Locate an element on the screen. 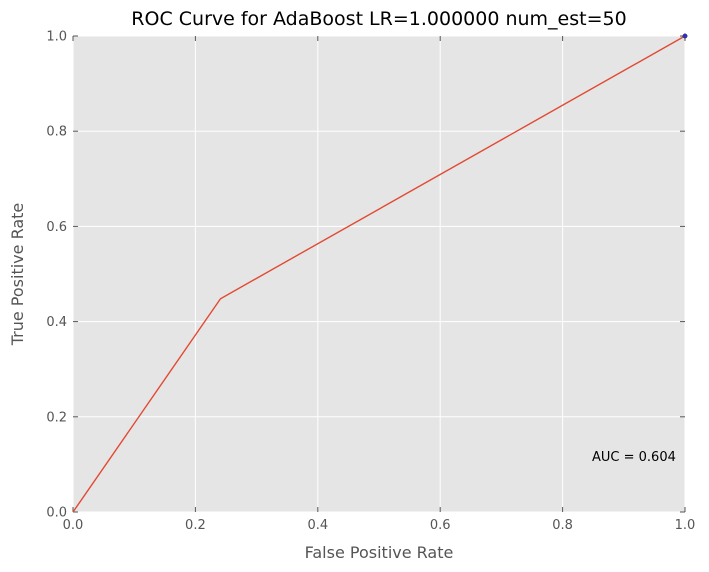 Image resolution: width=709 pixels, height=572 pixels. y-tick-label: 0.6 is located at coordinates (56, 227).